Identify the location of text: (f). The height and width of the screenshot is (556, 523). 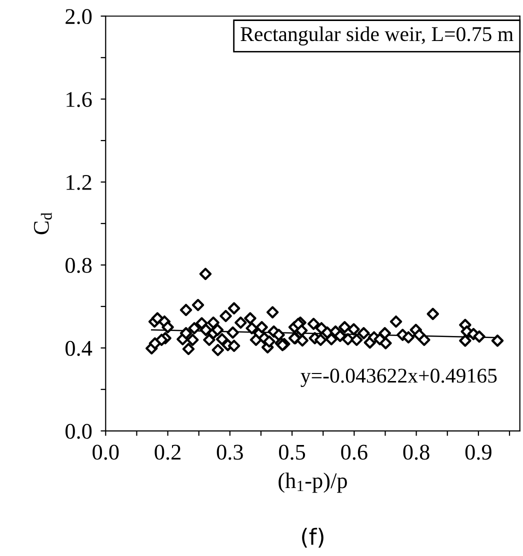
(313, 538).